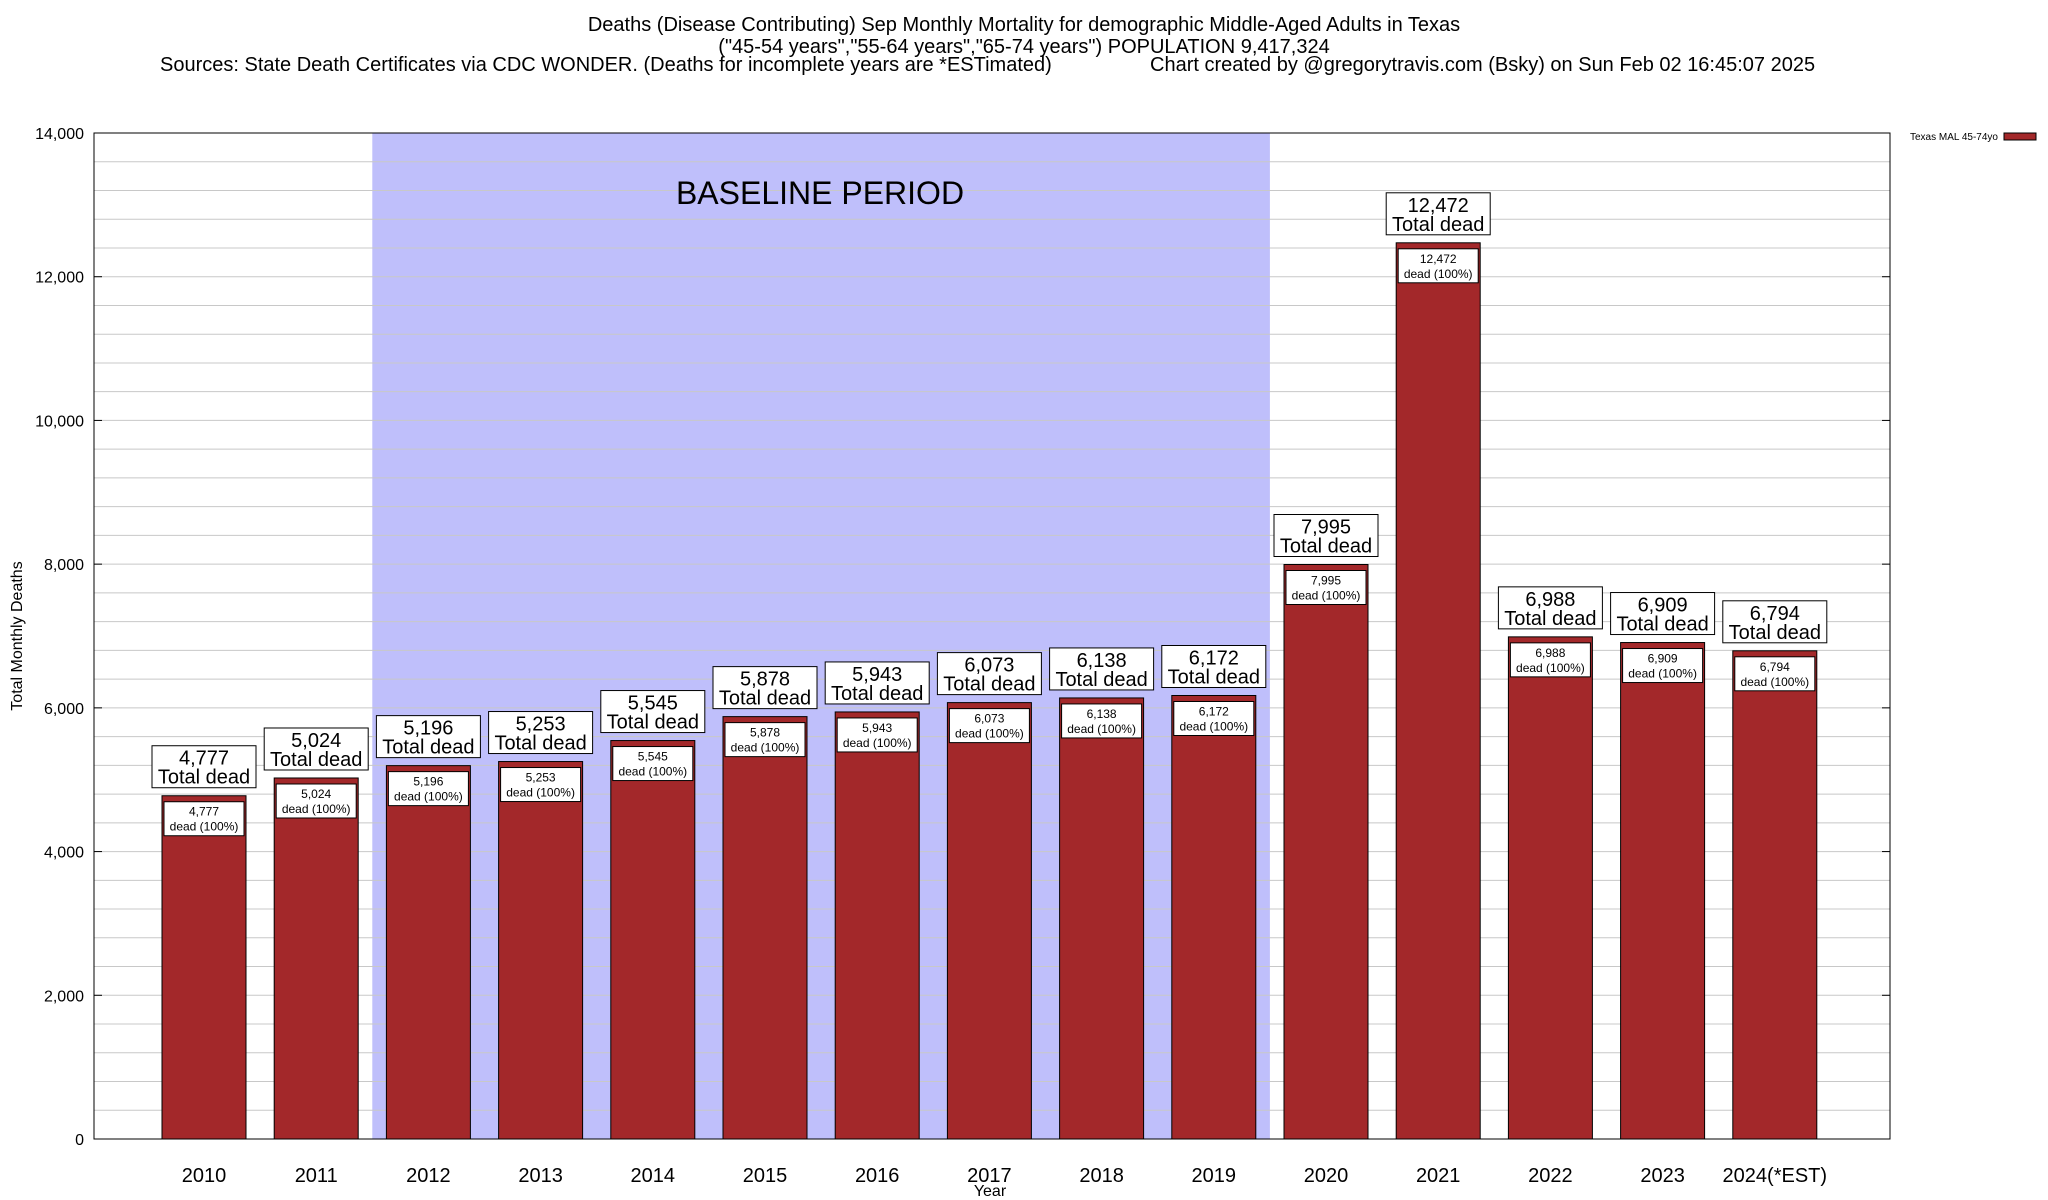 This screenshot has height=1200, width=2048. I want to click on top-value-label: 6,138, so click(1102, 661).